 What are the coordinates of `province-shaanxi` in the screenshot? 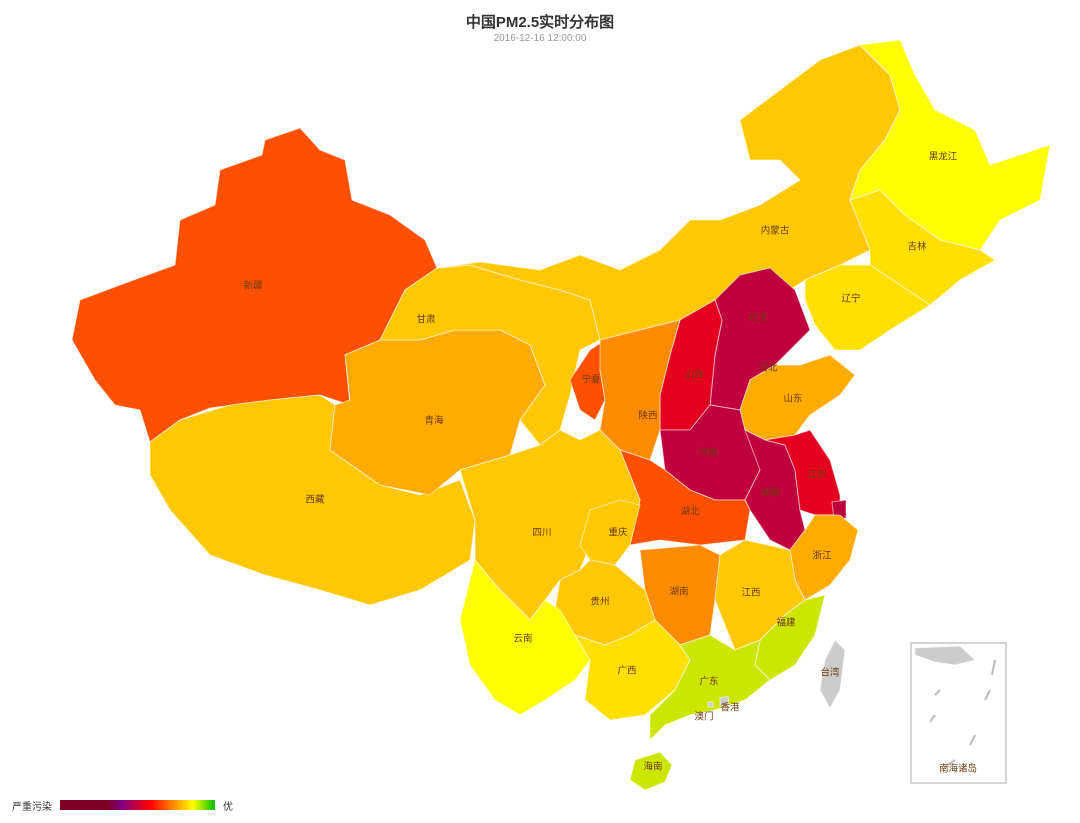 It's located at (640, 390).